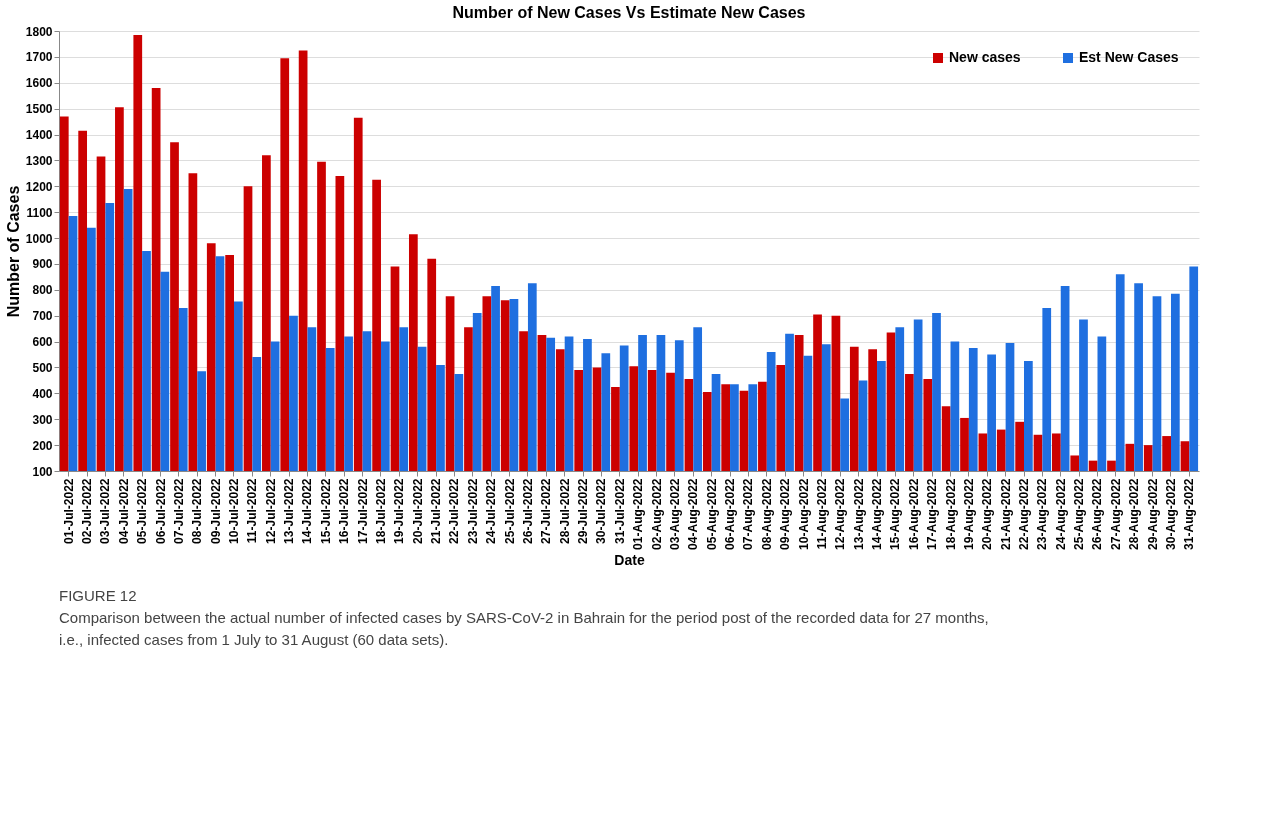 This screenshot has width=1282, height=834. I want to click on y-tick-label: 1100, so click(39, 212).